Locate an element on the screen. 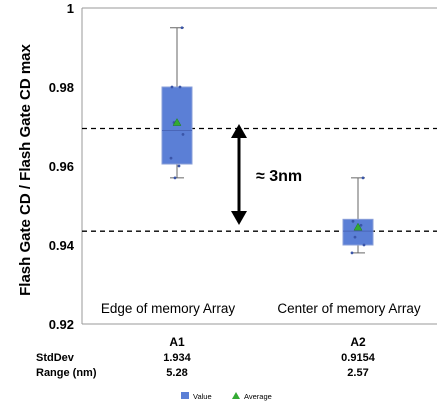 The image size is (437, 412). box-a2 is located at coordinates (358, 215).